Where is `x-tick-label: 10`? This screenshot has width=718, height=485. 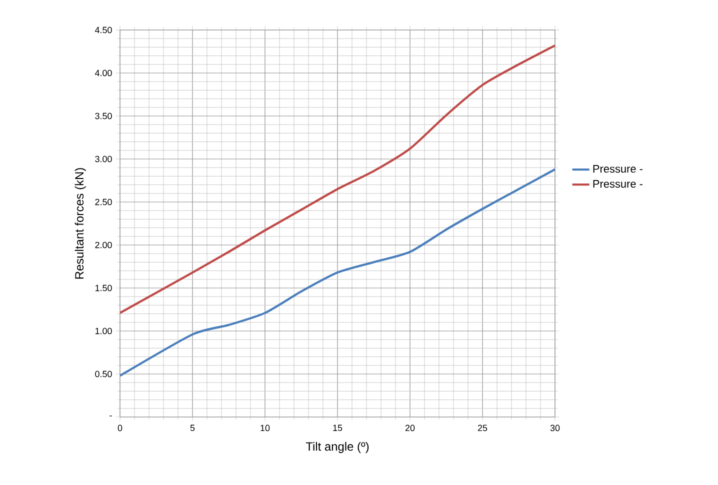
x-tick-label: 10 is located at coordinates (265, 428).